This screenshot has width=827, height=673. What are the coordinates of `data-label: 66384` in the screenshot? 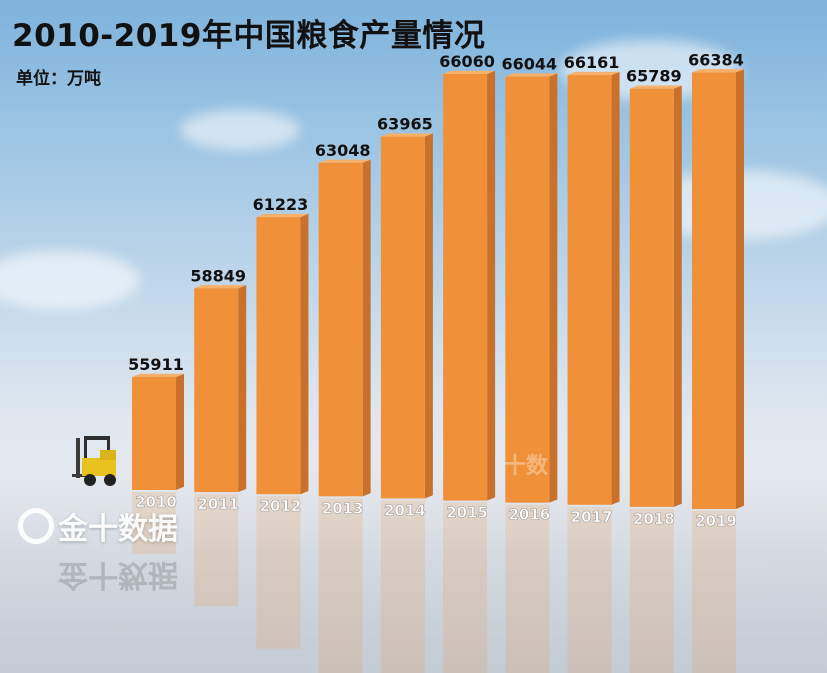 It's located at (716, 59).